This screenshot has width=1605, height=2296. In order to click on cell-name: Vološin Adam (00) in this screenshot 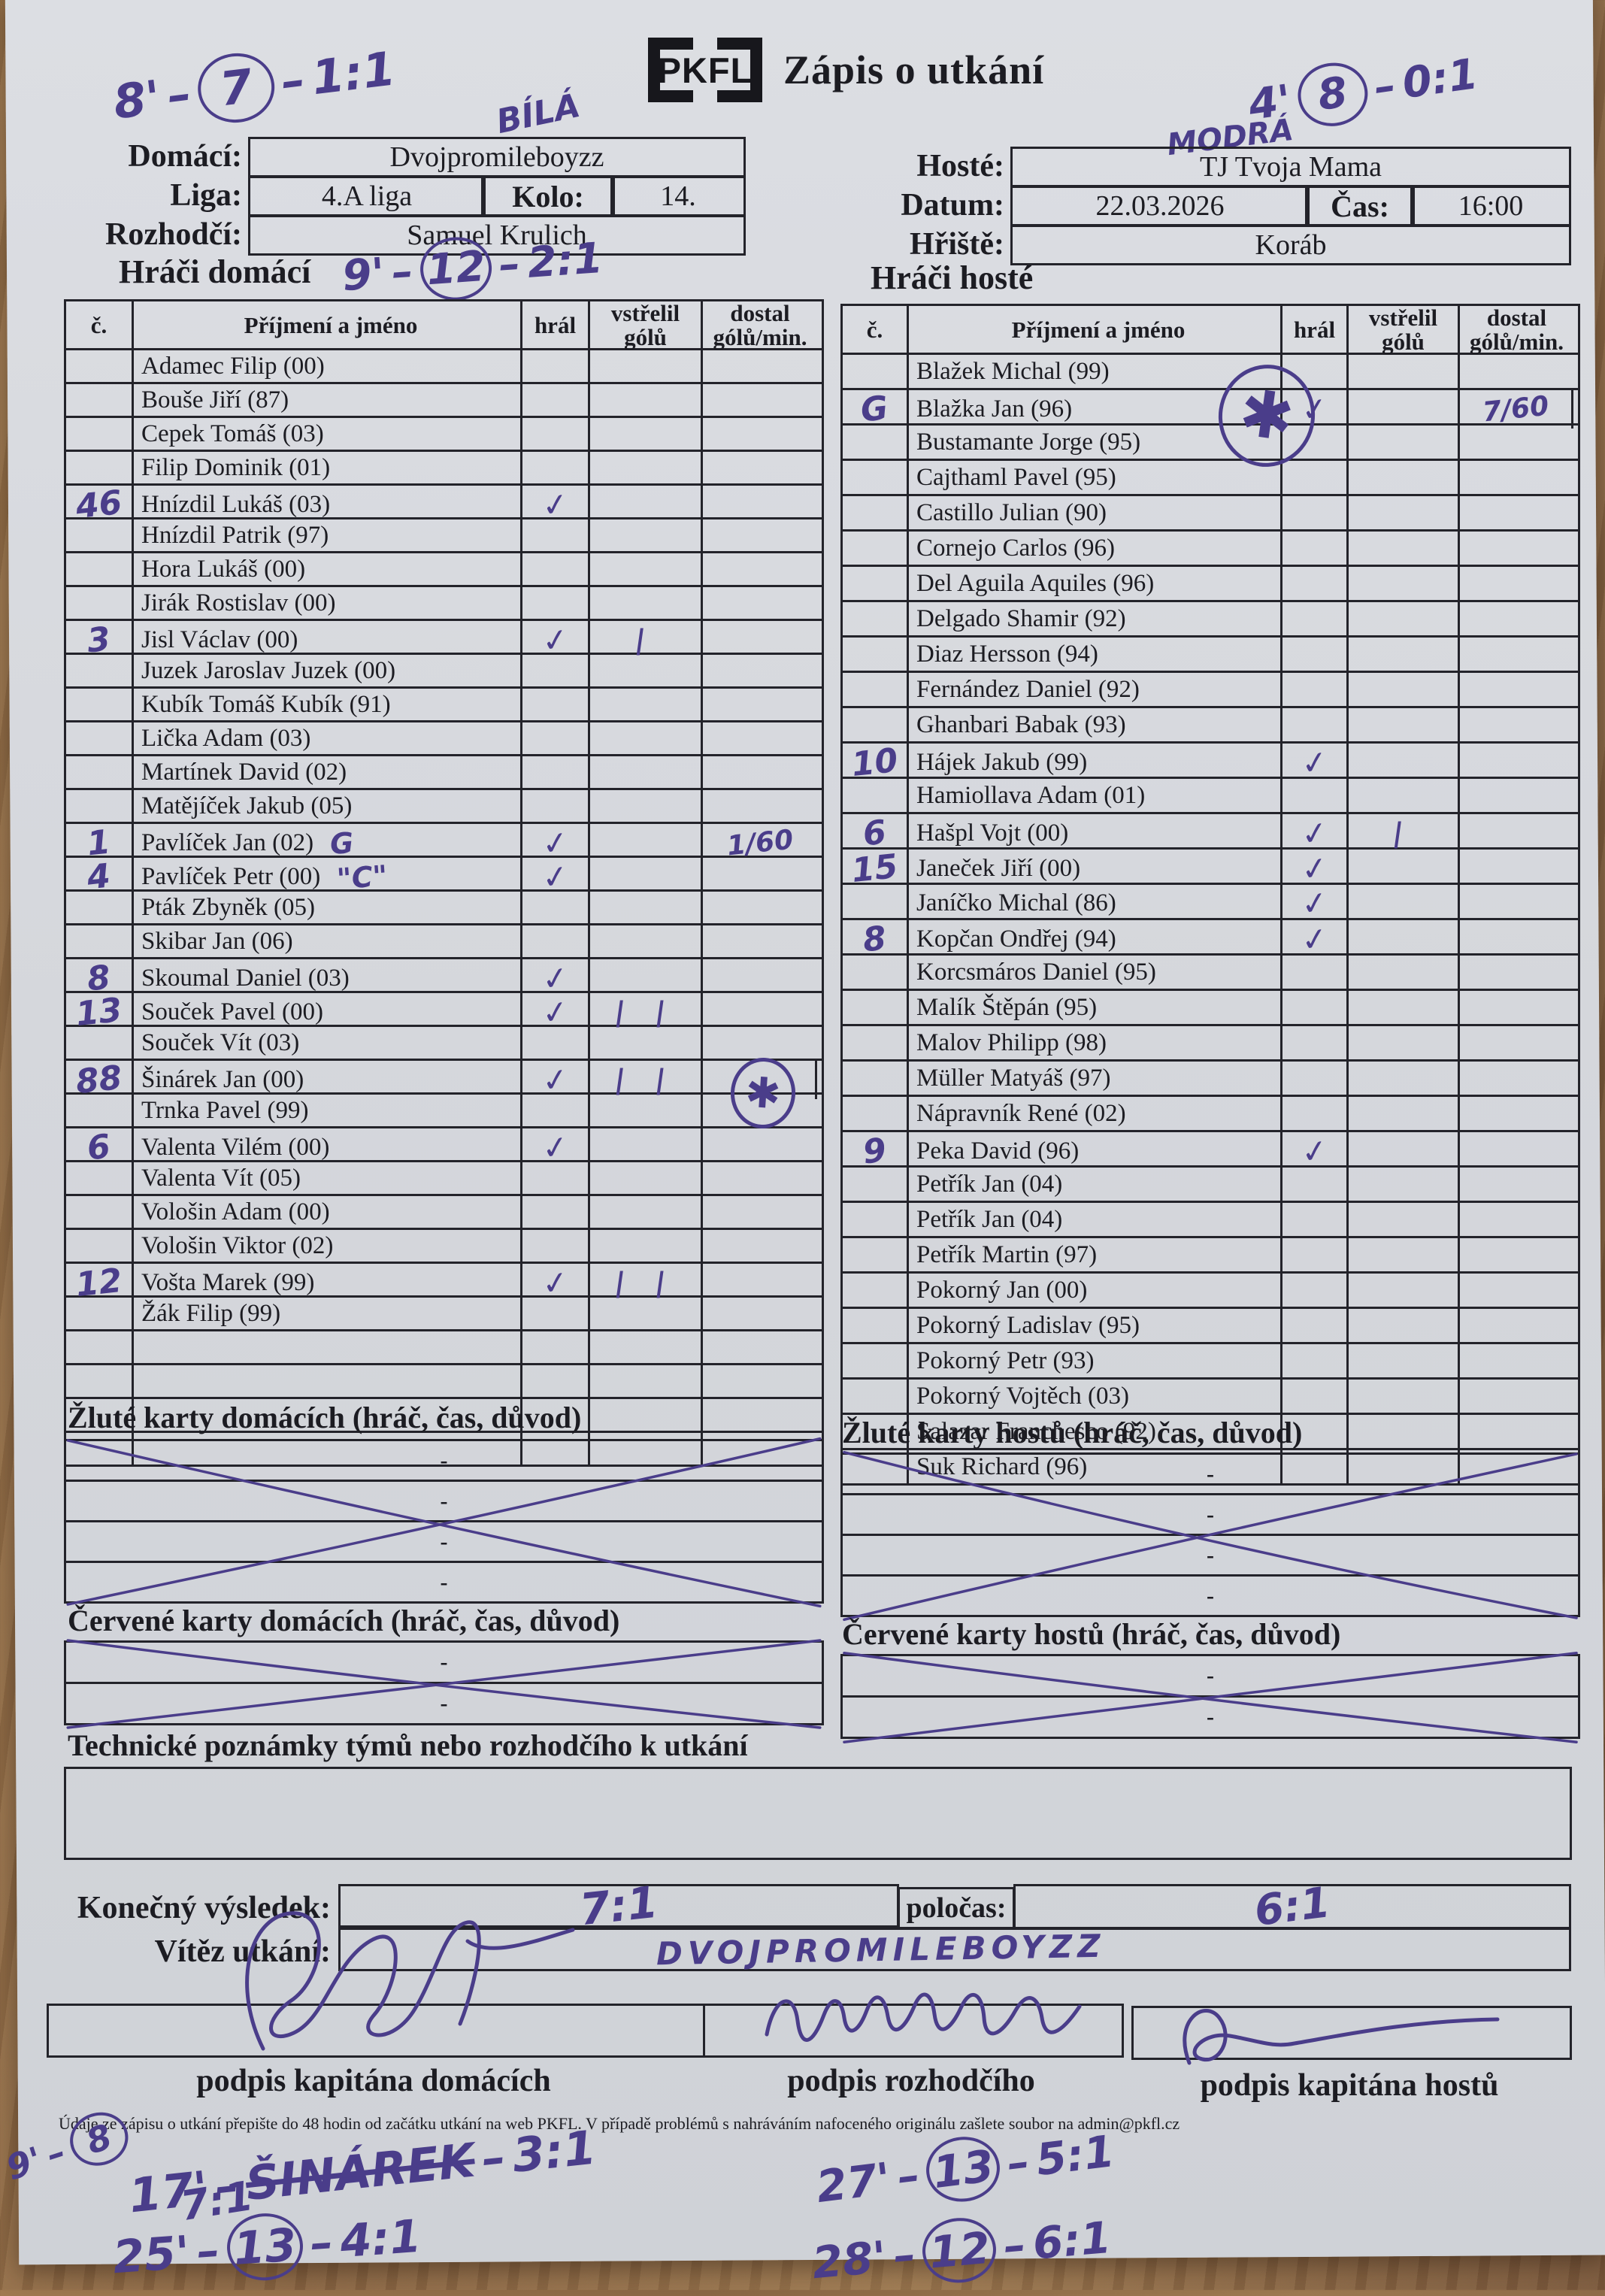, I will do `click(328, 1212)`.